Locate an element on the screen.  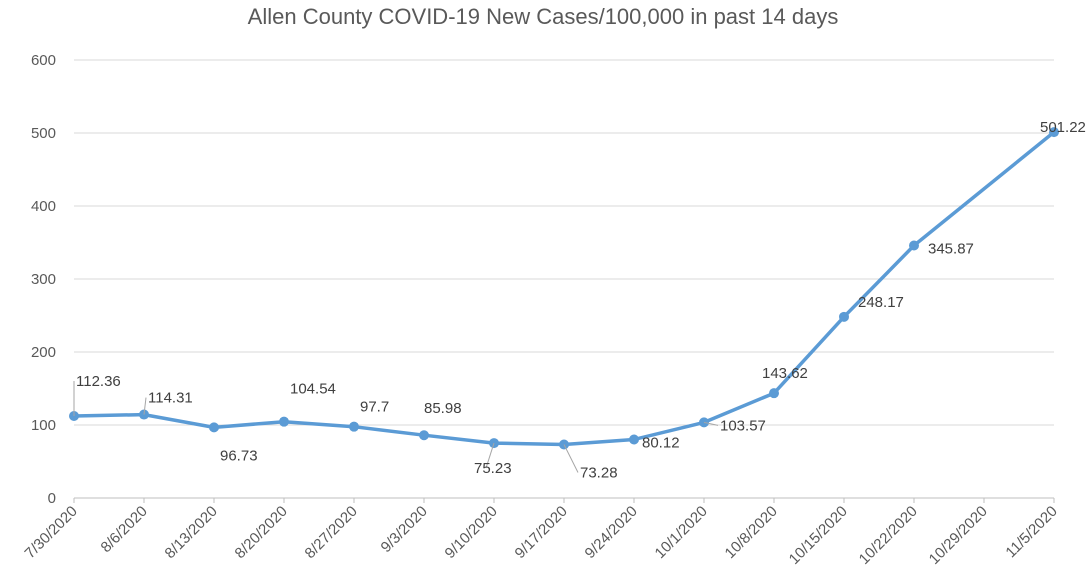
data-label: 96.73 is located at coordinates (239, 455).